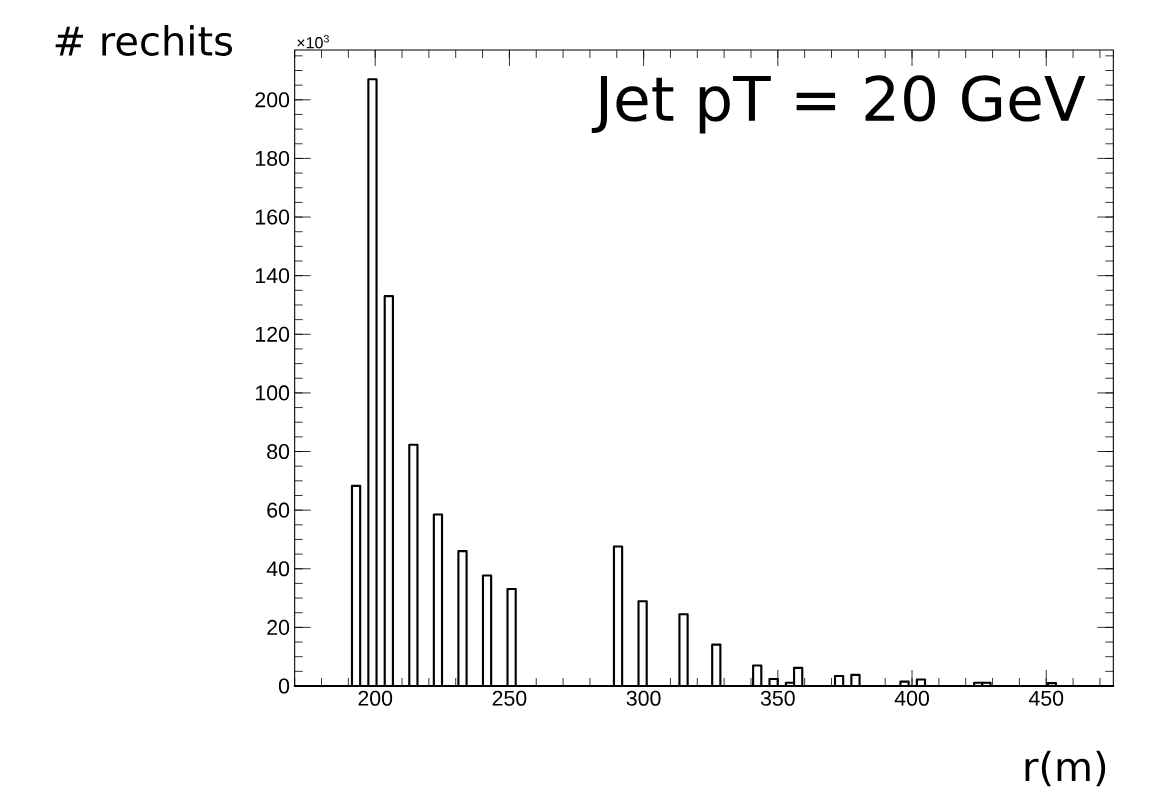 Image resolution: width=1160 pixels, height=800 pixels. I want to click on y-tick-label: 120, so click(272, 334).